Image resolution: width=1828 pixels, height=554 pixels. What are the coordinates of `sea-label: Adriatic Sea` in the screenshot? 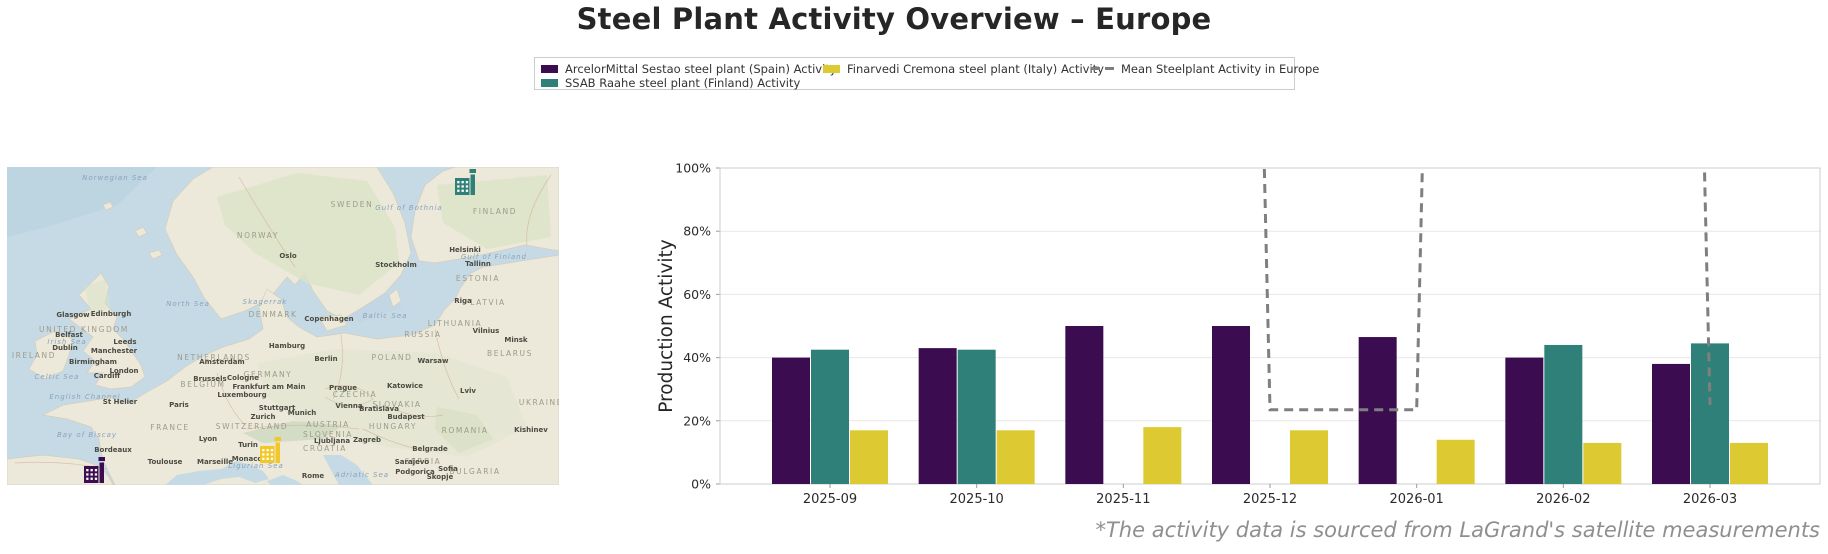 It's located at (361, 475).